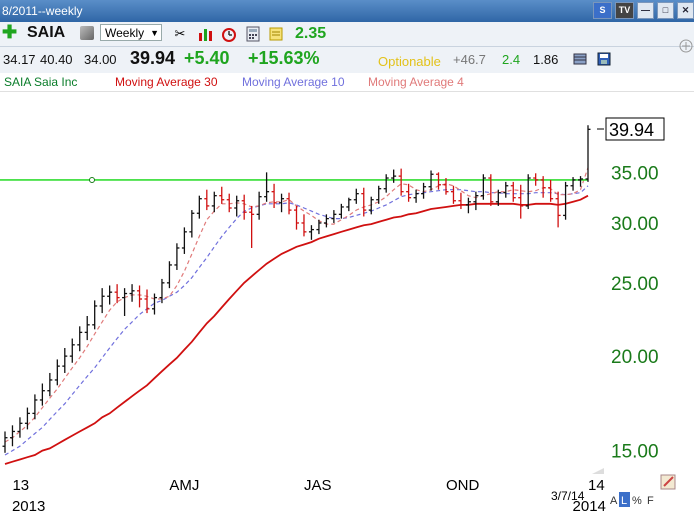  What do you see at coordinates (637, 501) in the screenshot?
I see `corner-label: %` at bounding box center [637, 501].